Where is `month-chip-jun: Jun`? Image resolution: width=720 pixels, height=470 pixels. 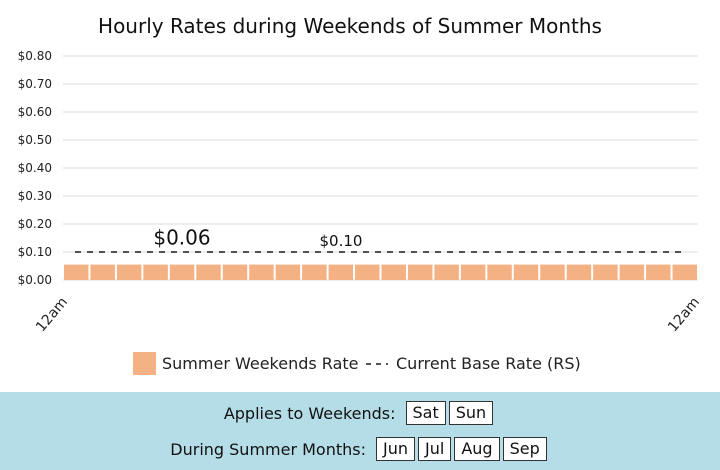 month-chip-jun: Jun is located at coordinates (395, 449).